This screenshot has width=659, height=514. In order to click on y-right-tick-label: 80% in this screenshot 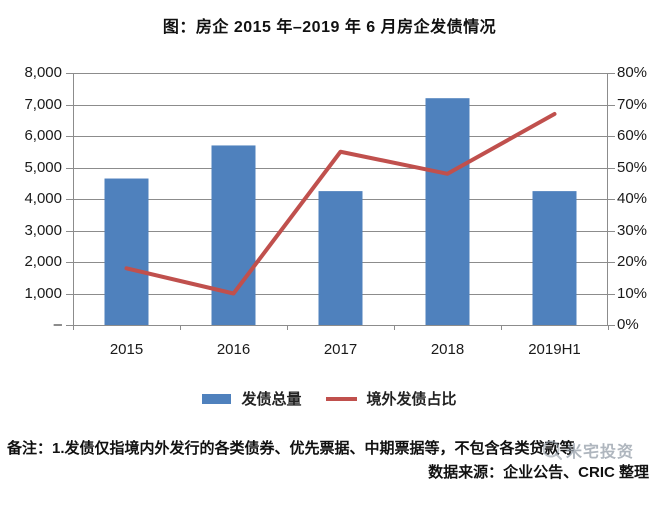, I will do `click(632, 72)`.